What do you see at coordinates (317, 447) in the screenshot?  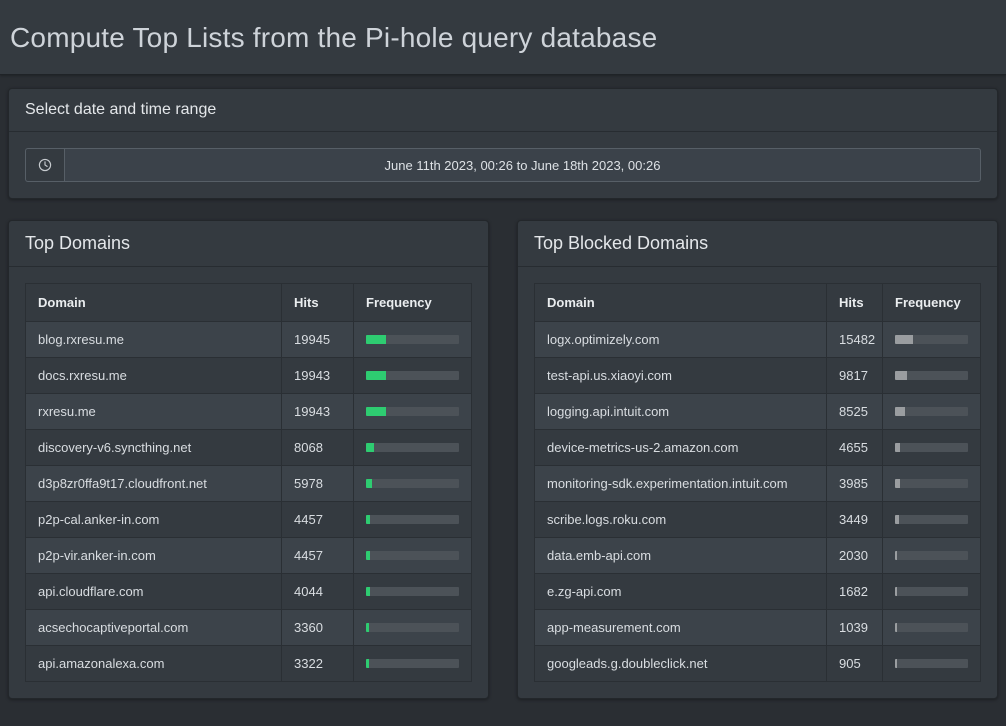 I see `hits-cell: 8068` at bounding box center [317, 447].